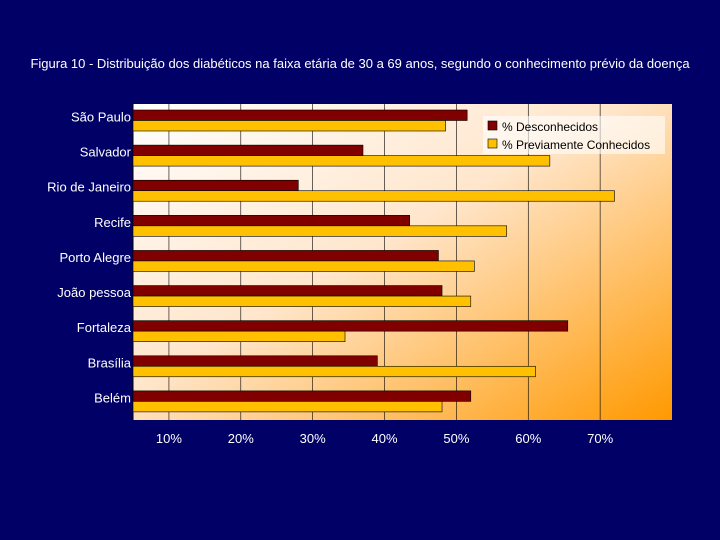 The image size is (720, 540). I want to click on legend: % Desconhecidos % Previamente Conhecidos, so click(574, 135).